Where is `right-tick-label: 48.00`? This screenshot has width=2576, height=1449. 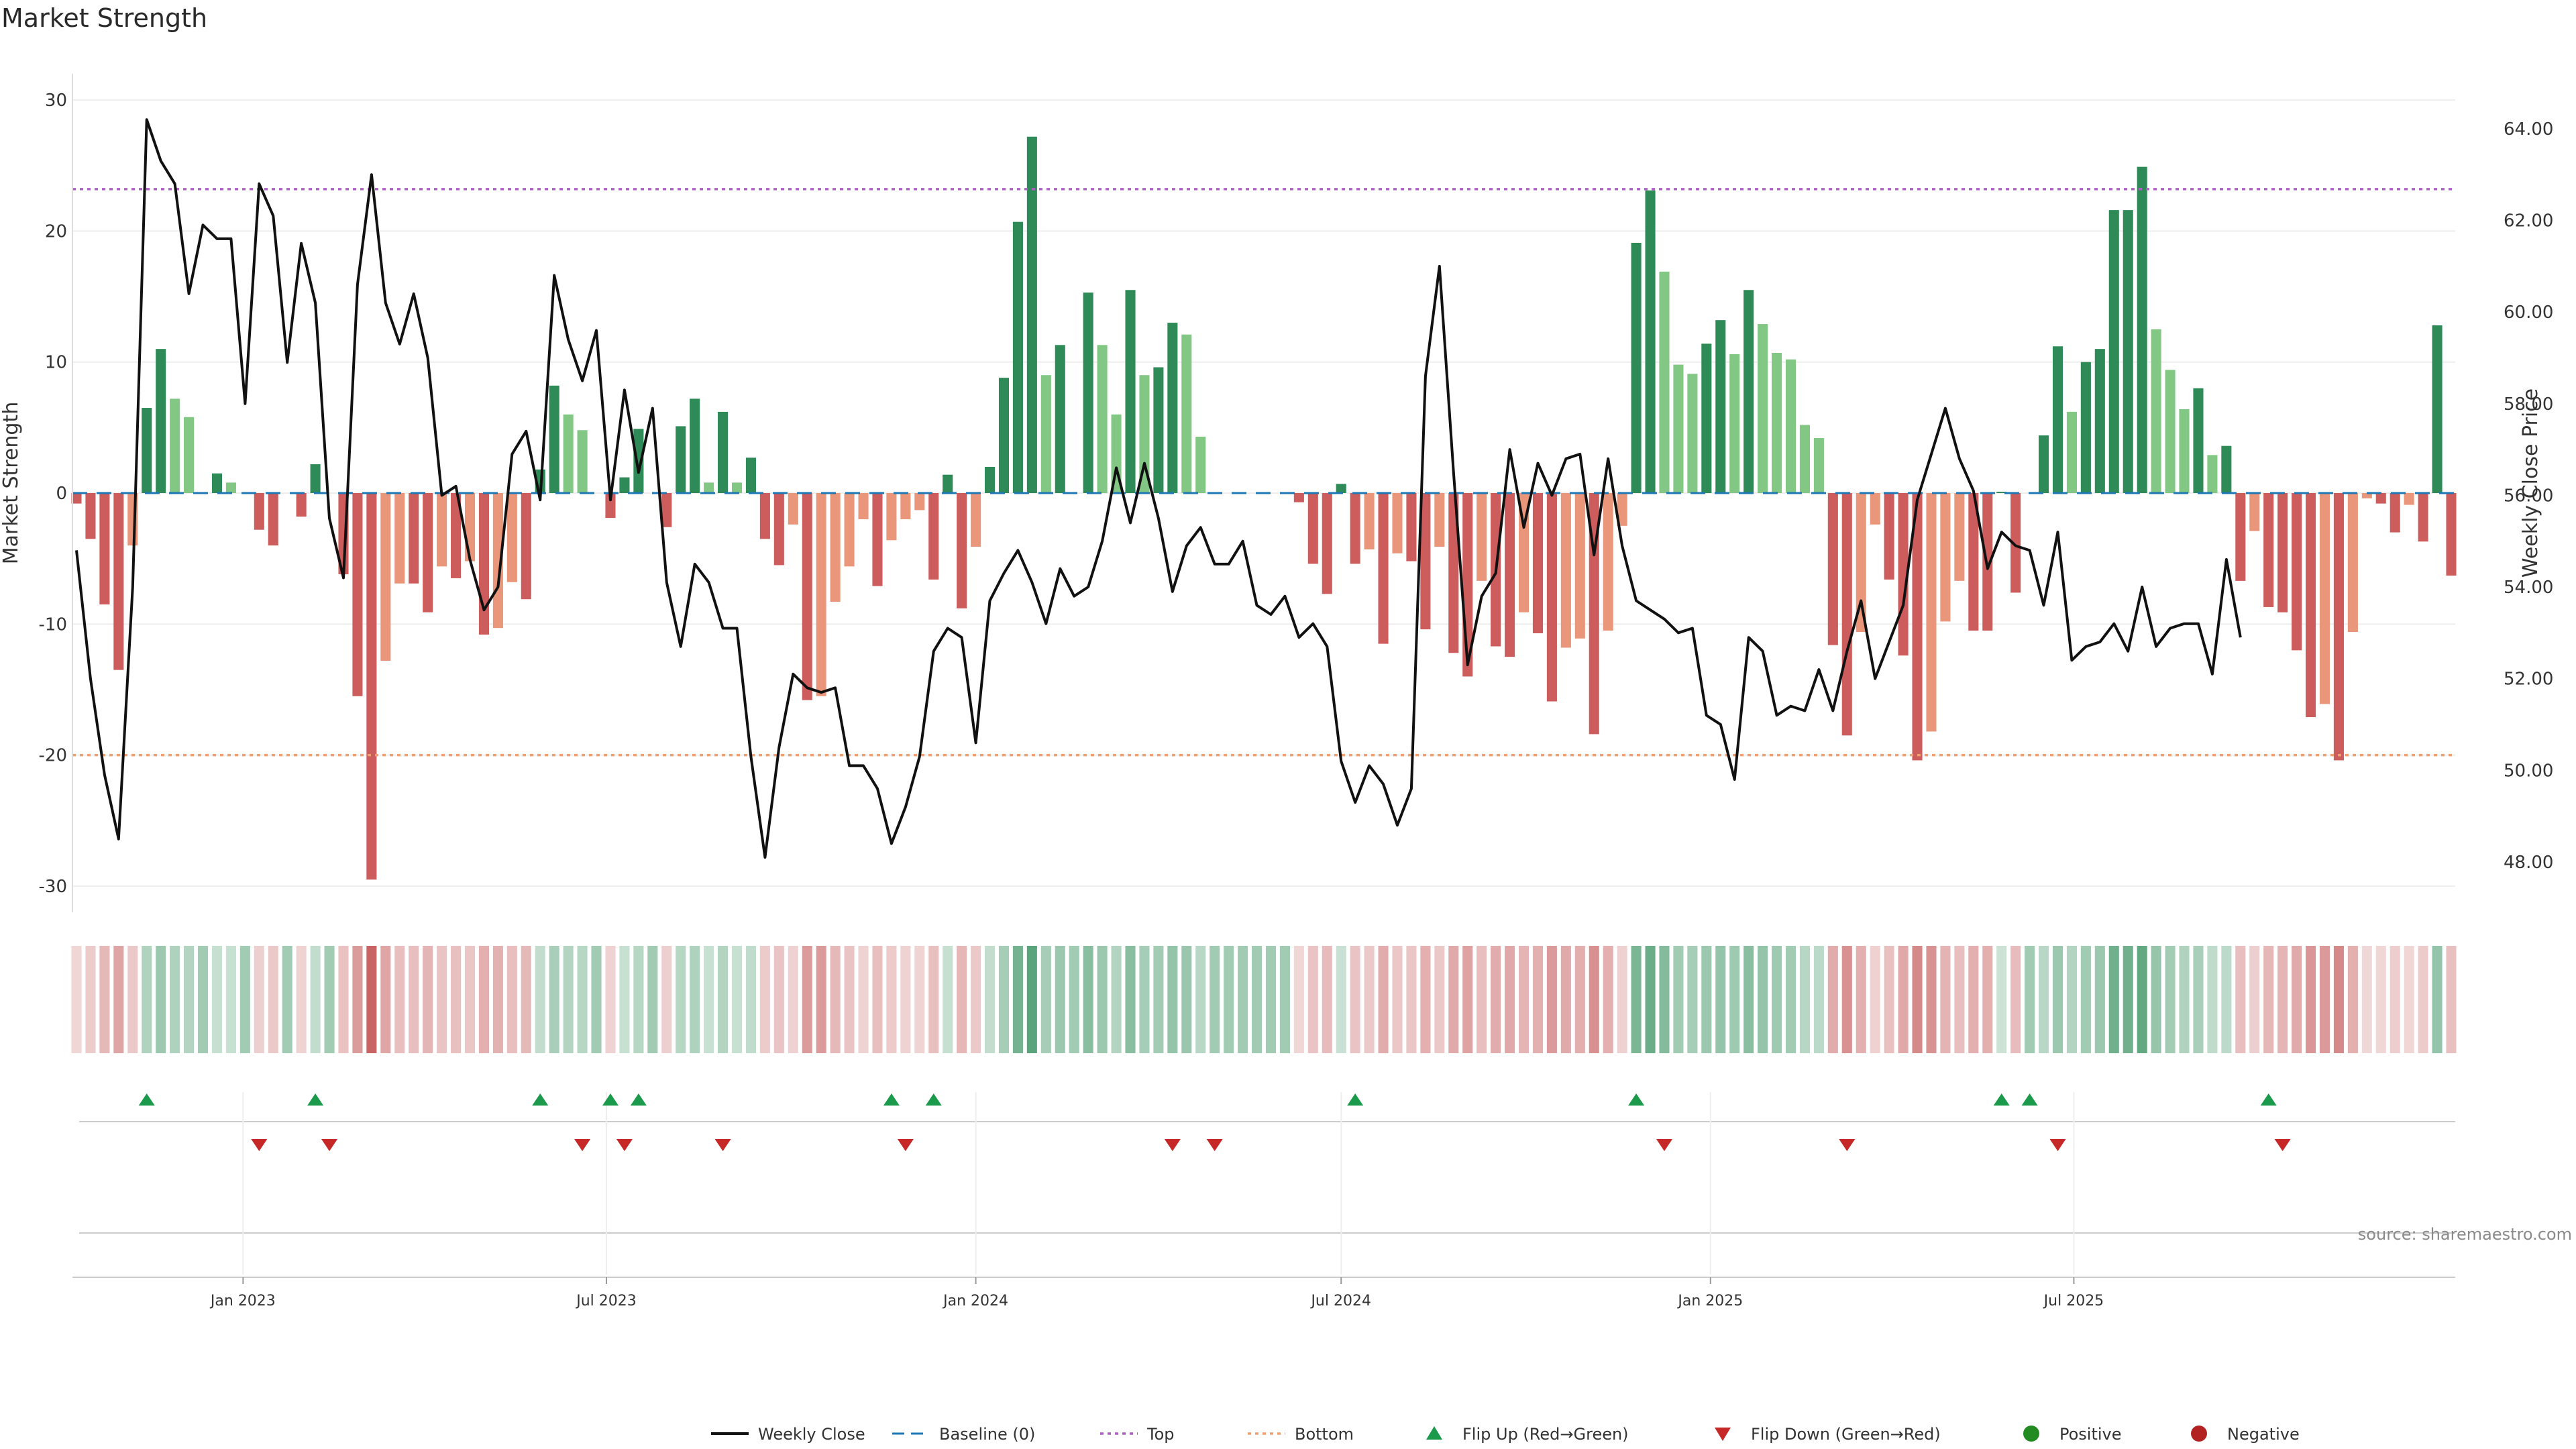
right-tick-label: 48.00 is located at coordinates (2528, 863).